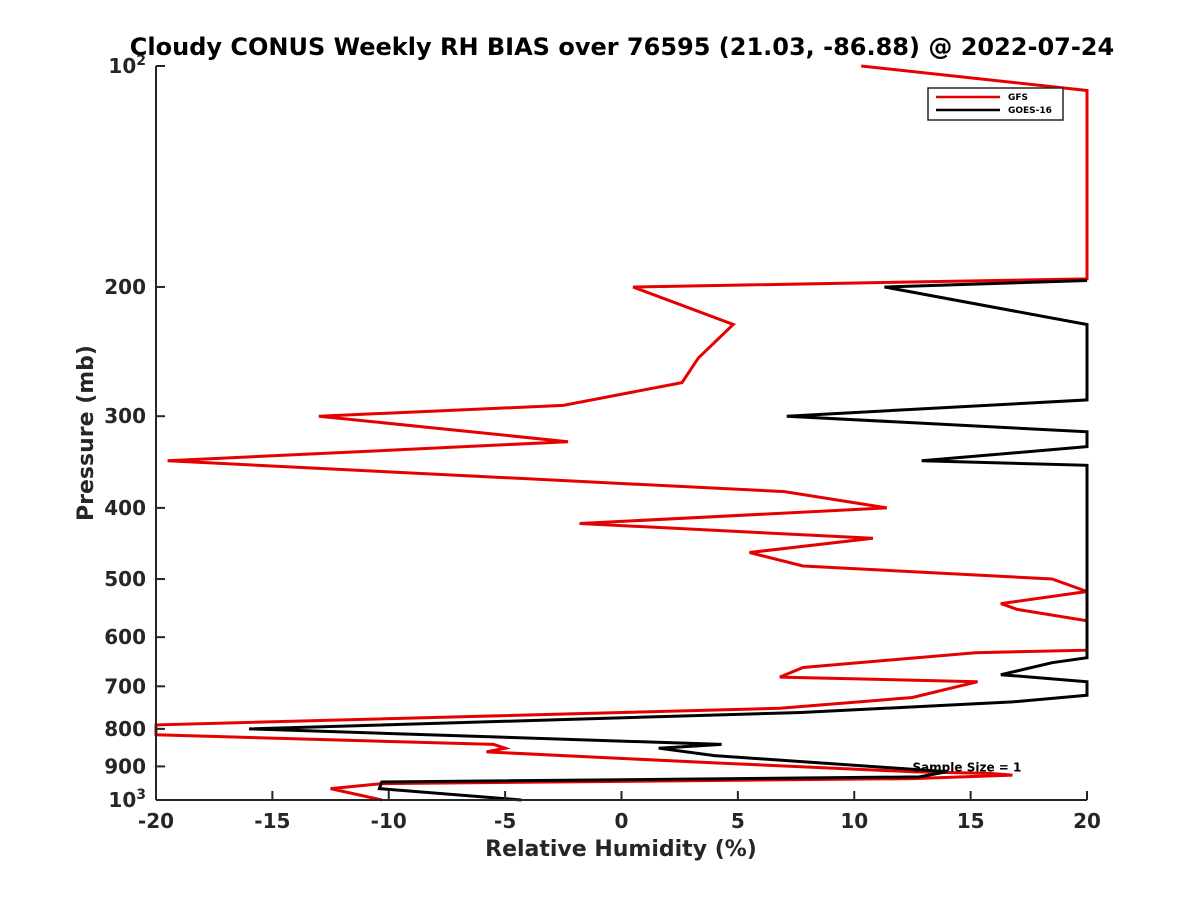  What do you see at coordinates (125, 637) in the screenshot?
I see `y-tick-label: 600` at bounding box center [125, 637].